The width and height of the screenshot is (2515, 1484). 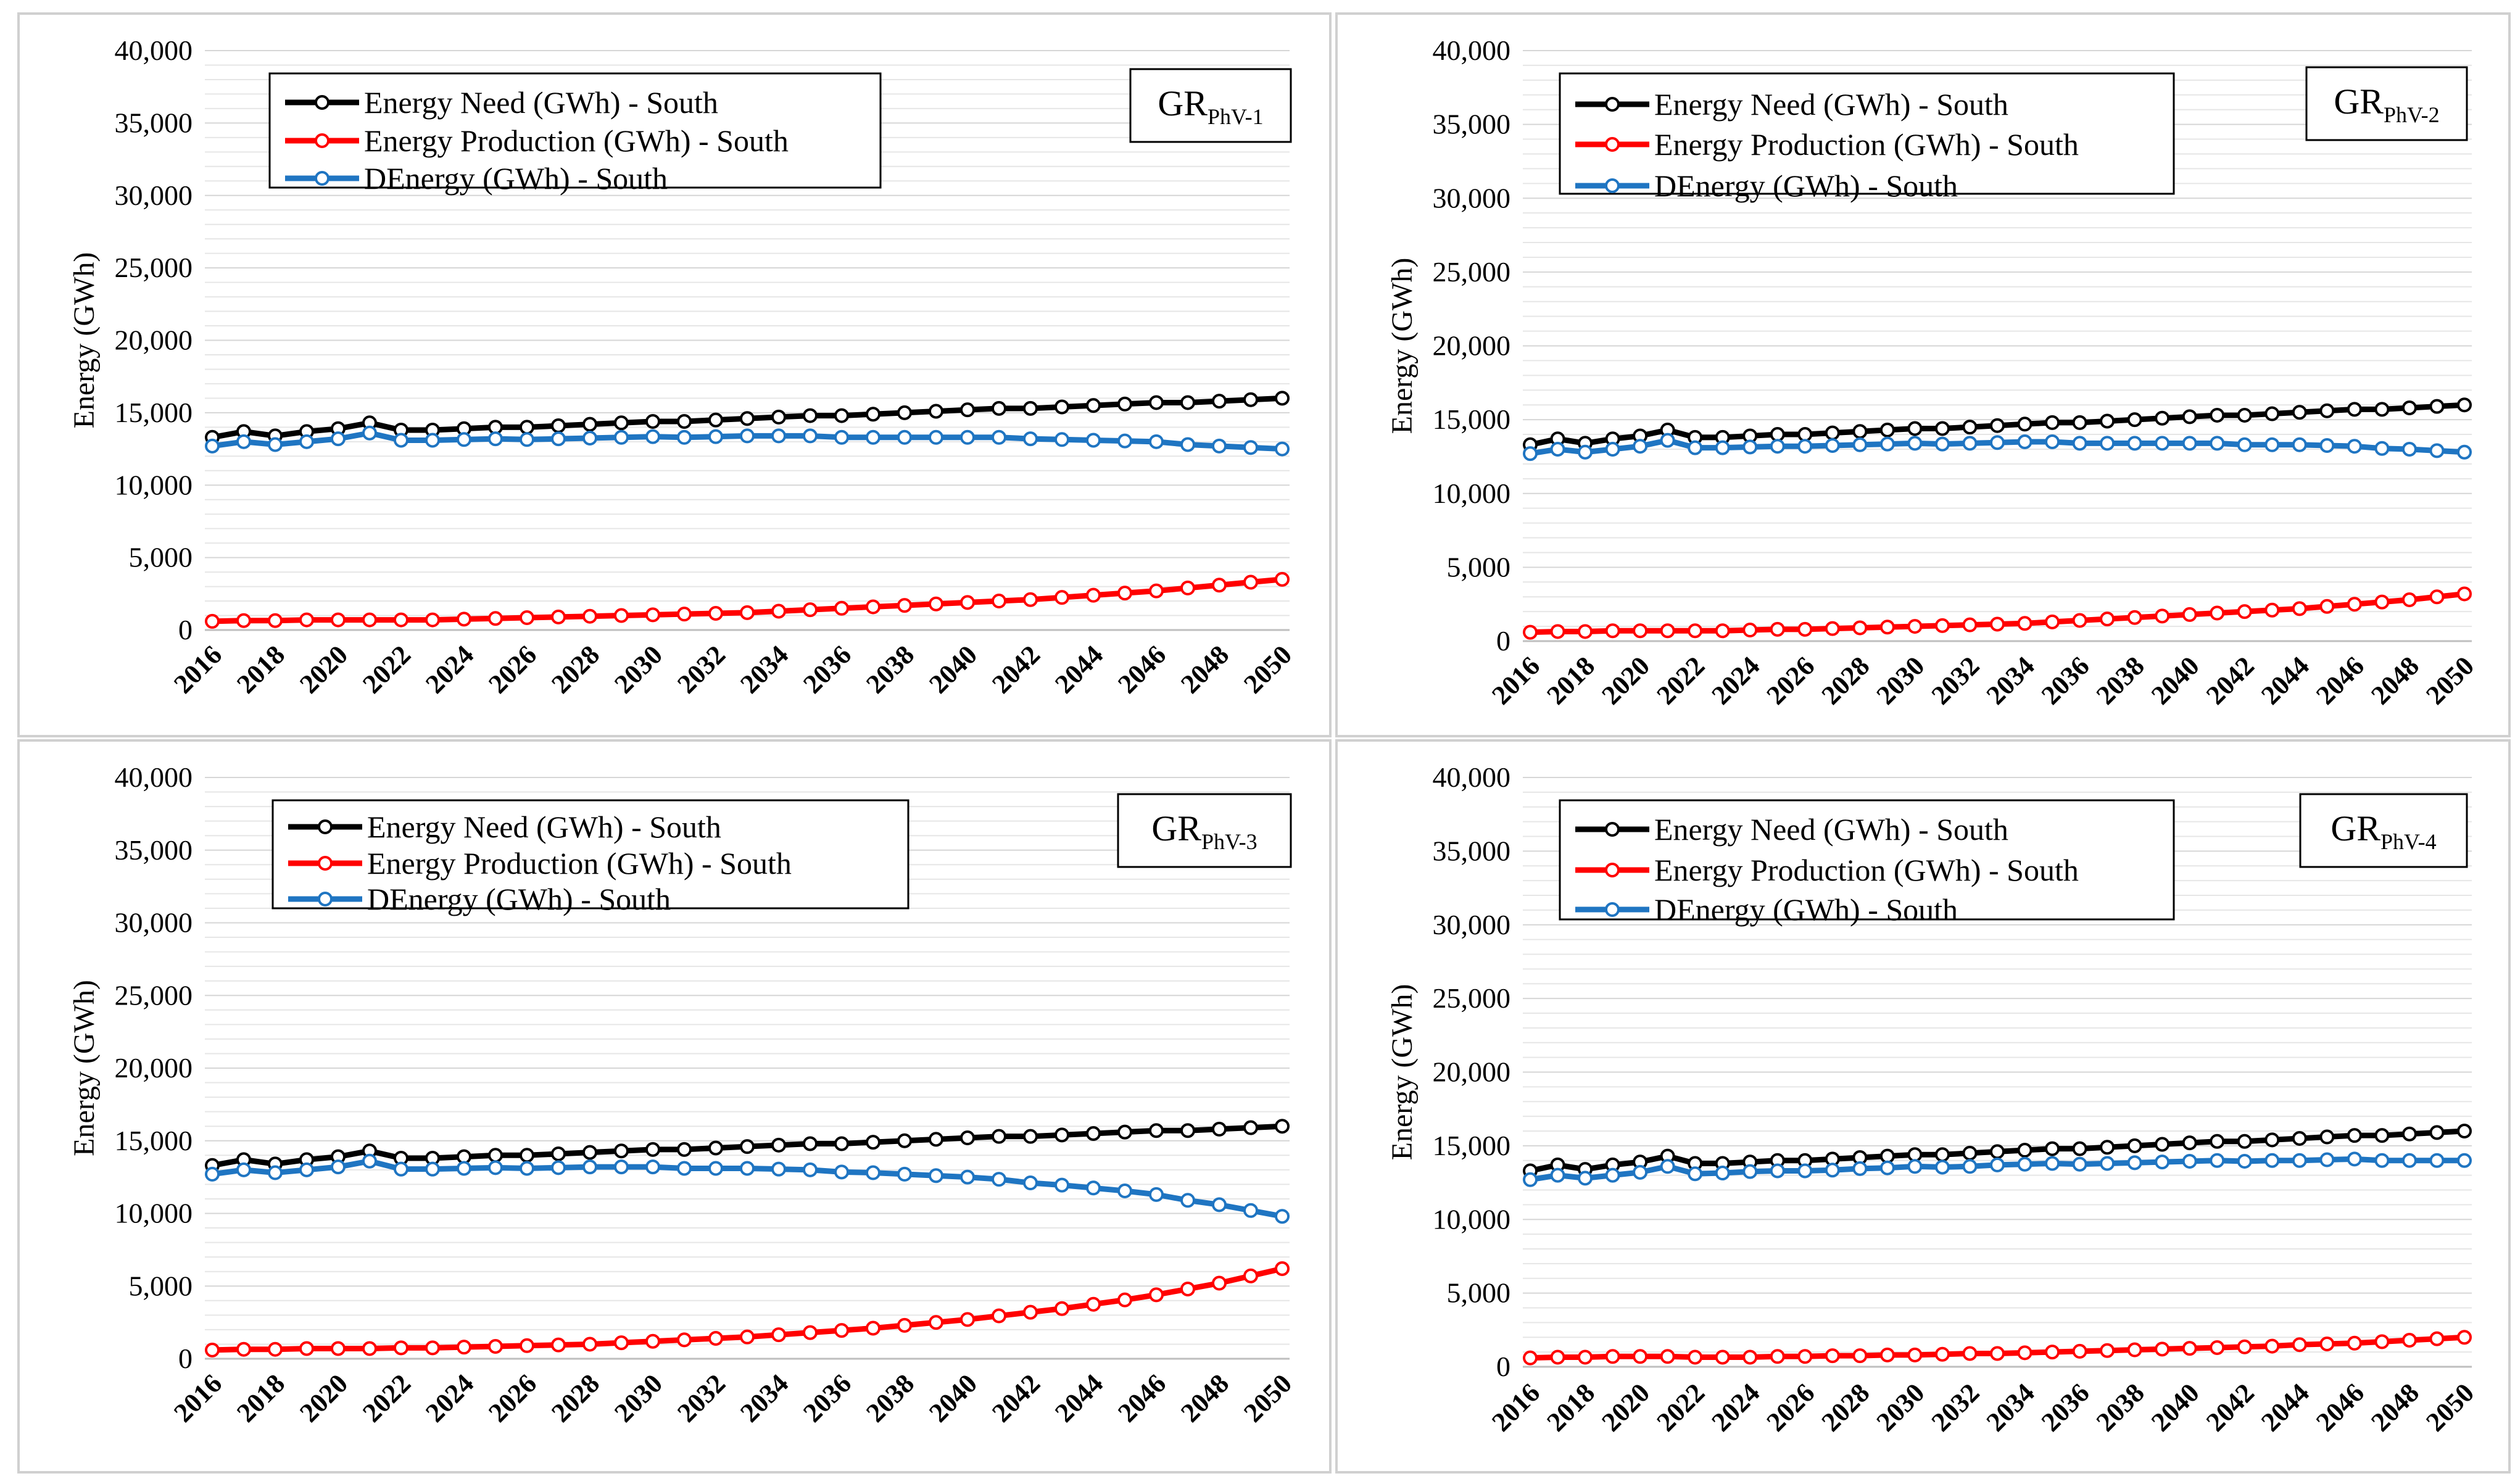 I want to click on x-tick-label: 2034, so click(x=2011, y=1407).